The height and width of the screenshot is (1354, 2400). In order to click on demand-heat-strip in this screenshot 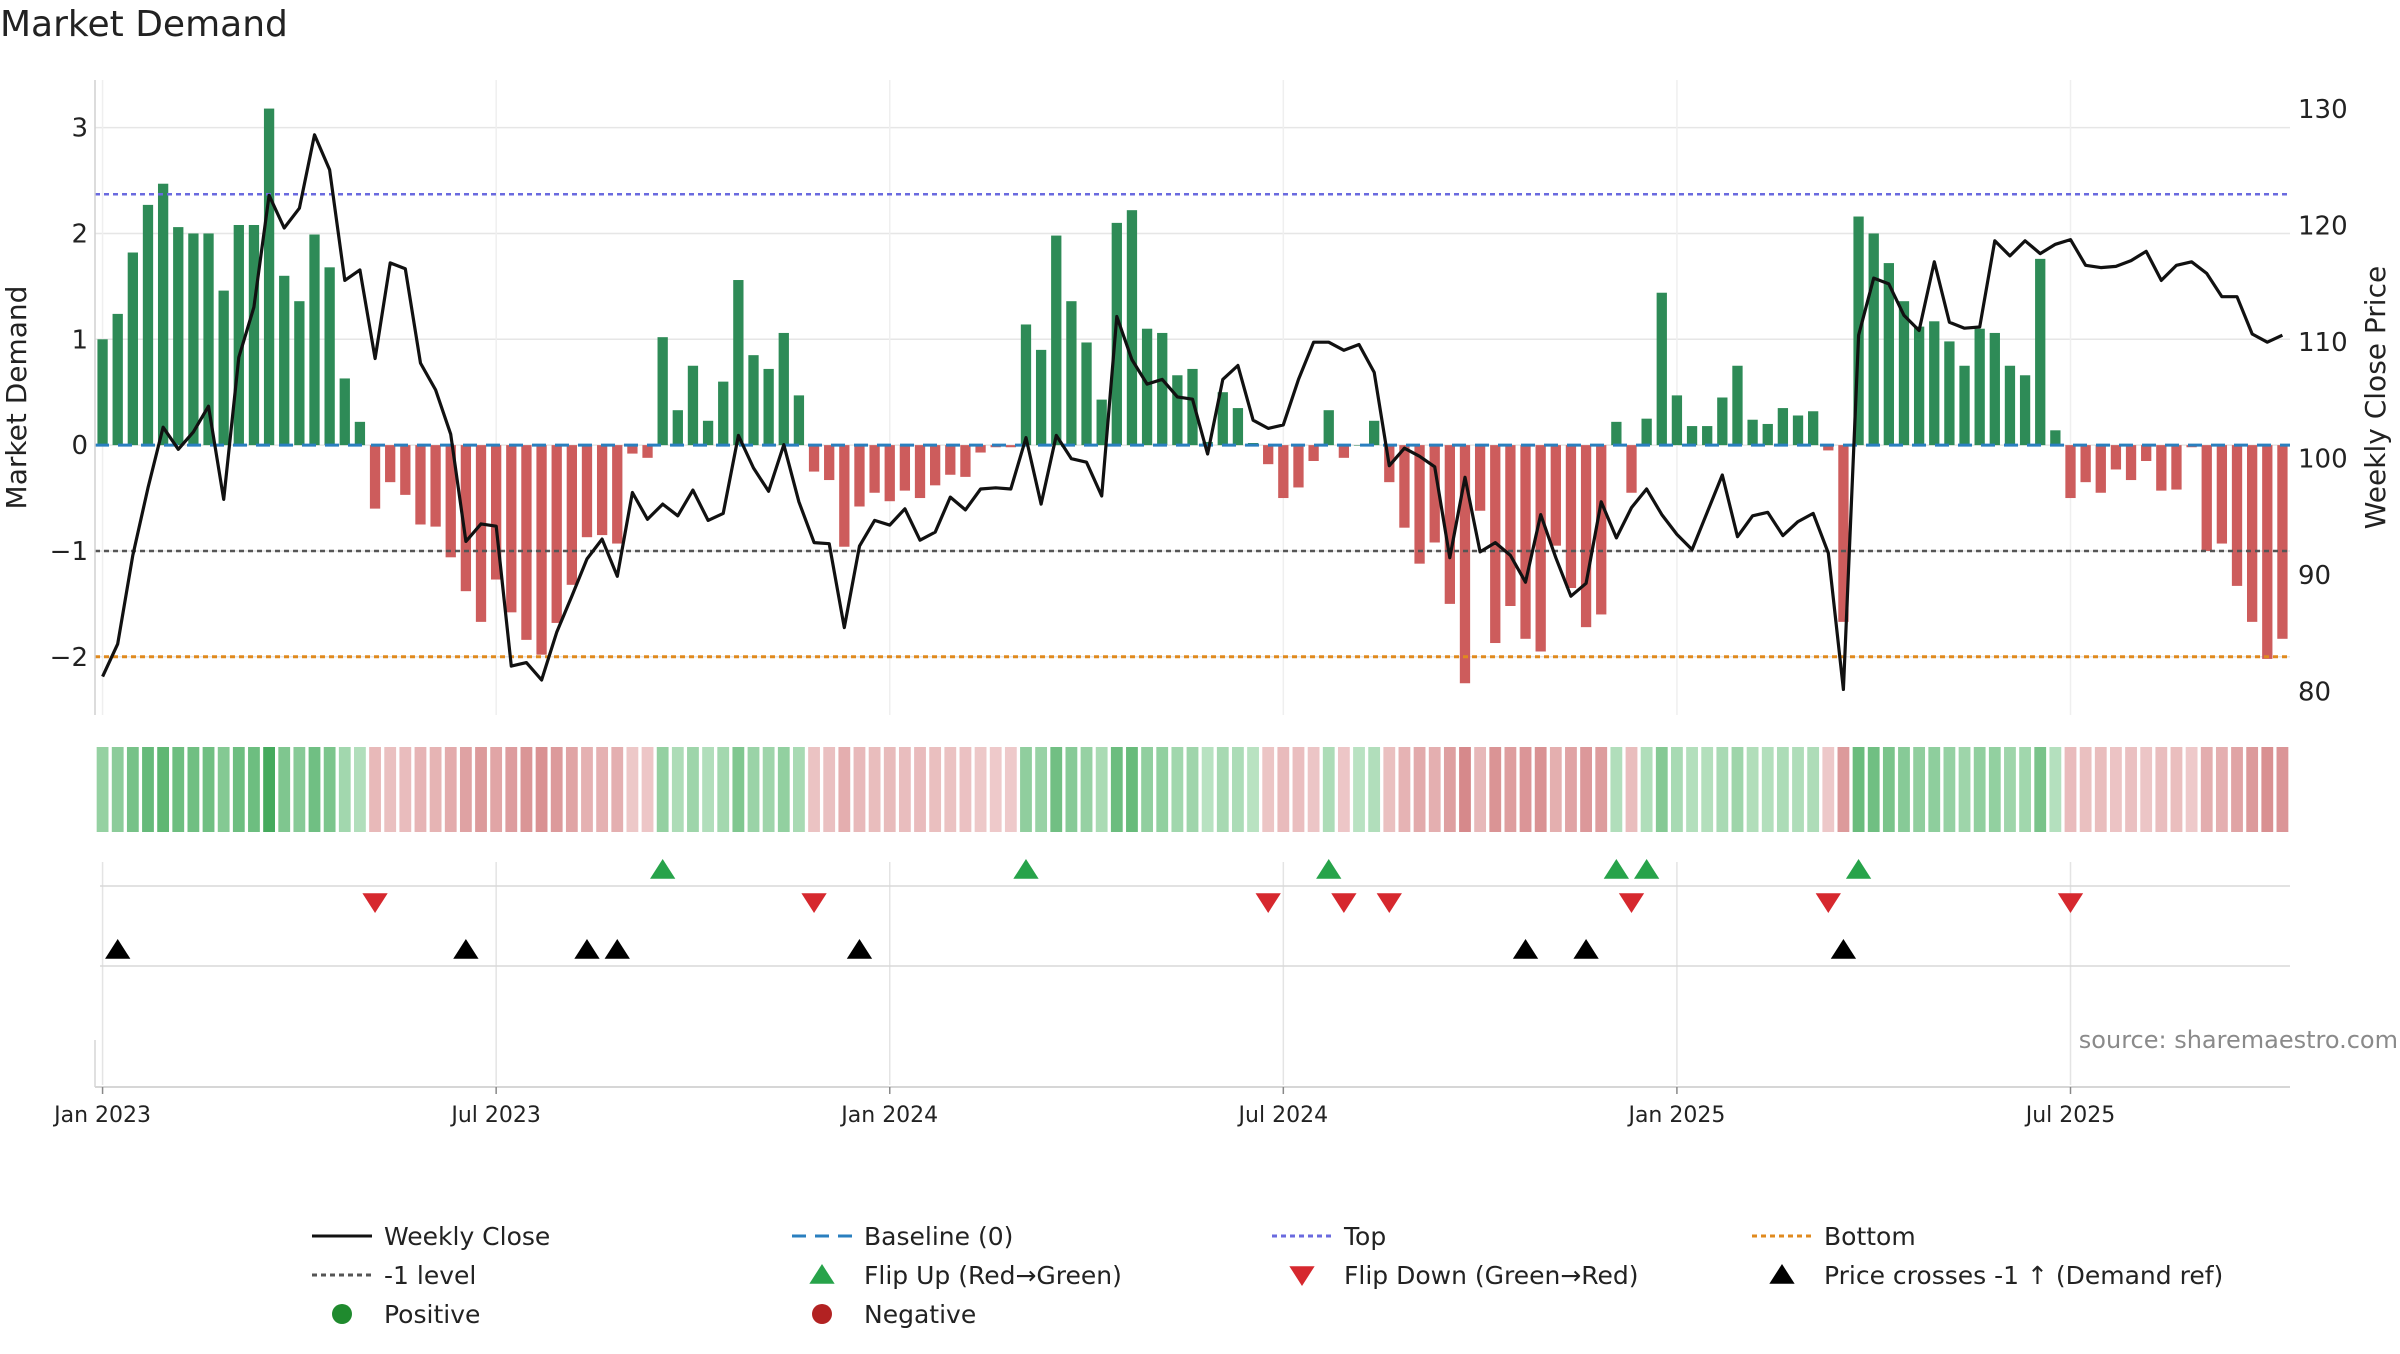, I will do `click(1192, 789)`.